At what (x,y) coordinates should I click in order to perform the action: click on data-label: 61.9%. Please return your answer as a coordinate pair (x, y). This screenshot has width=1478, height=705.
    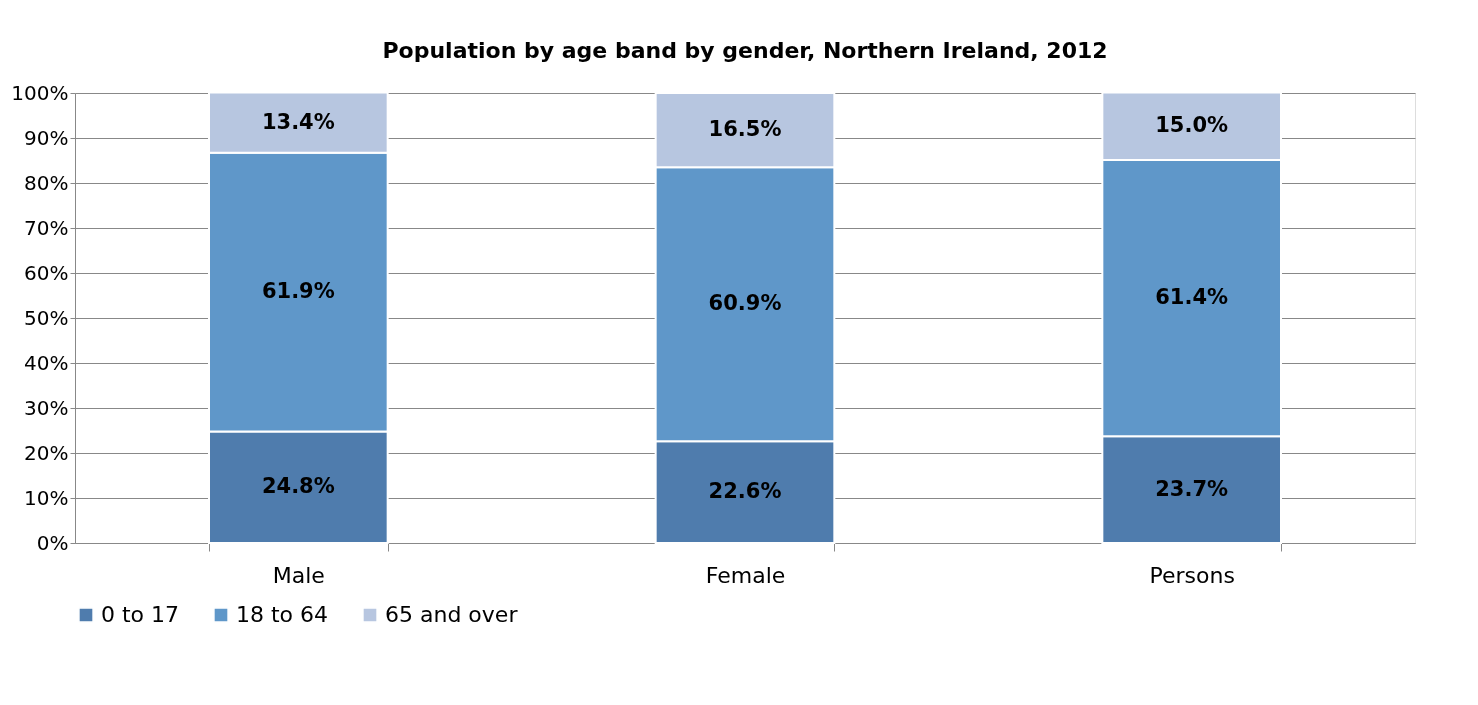
    Looking at the image, I should click on (298, 291).